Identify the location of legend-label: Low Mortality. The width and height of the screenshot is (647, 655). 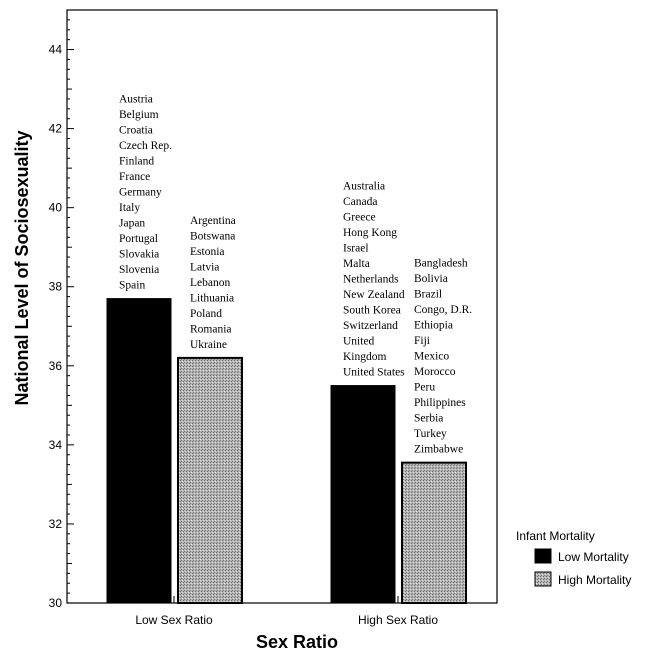
(593, 557).